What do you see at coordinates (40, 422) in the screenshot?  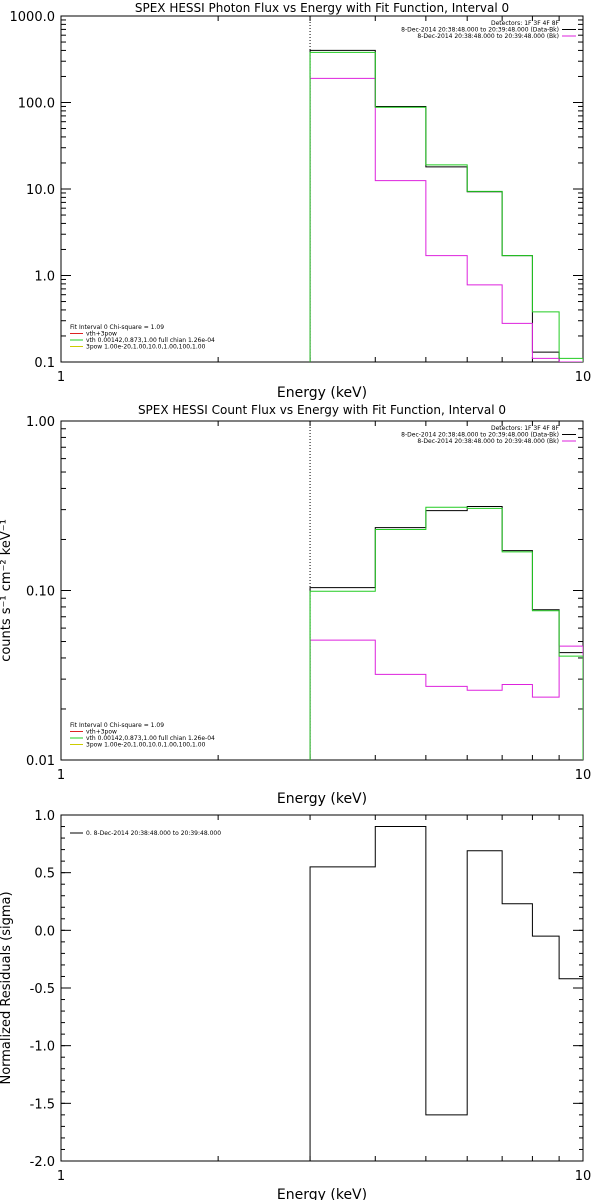 I see `y-tick-label: 1.00` at bounding box center [40, 422].